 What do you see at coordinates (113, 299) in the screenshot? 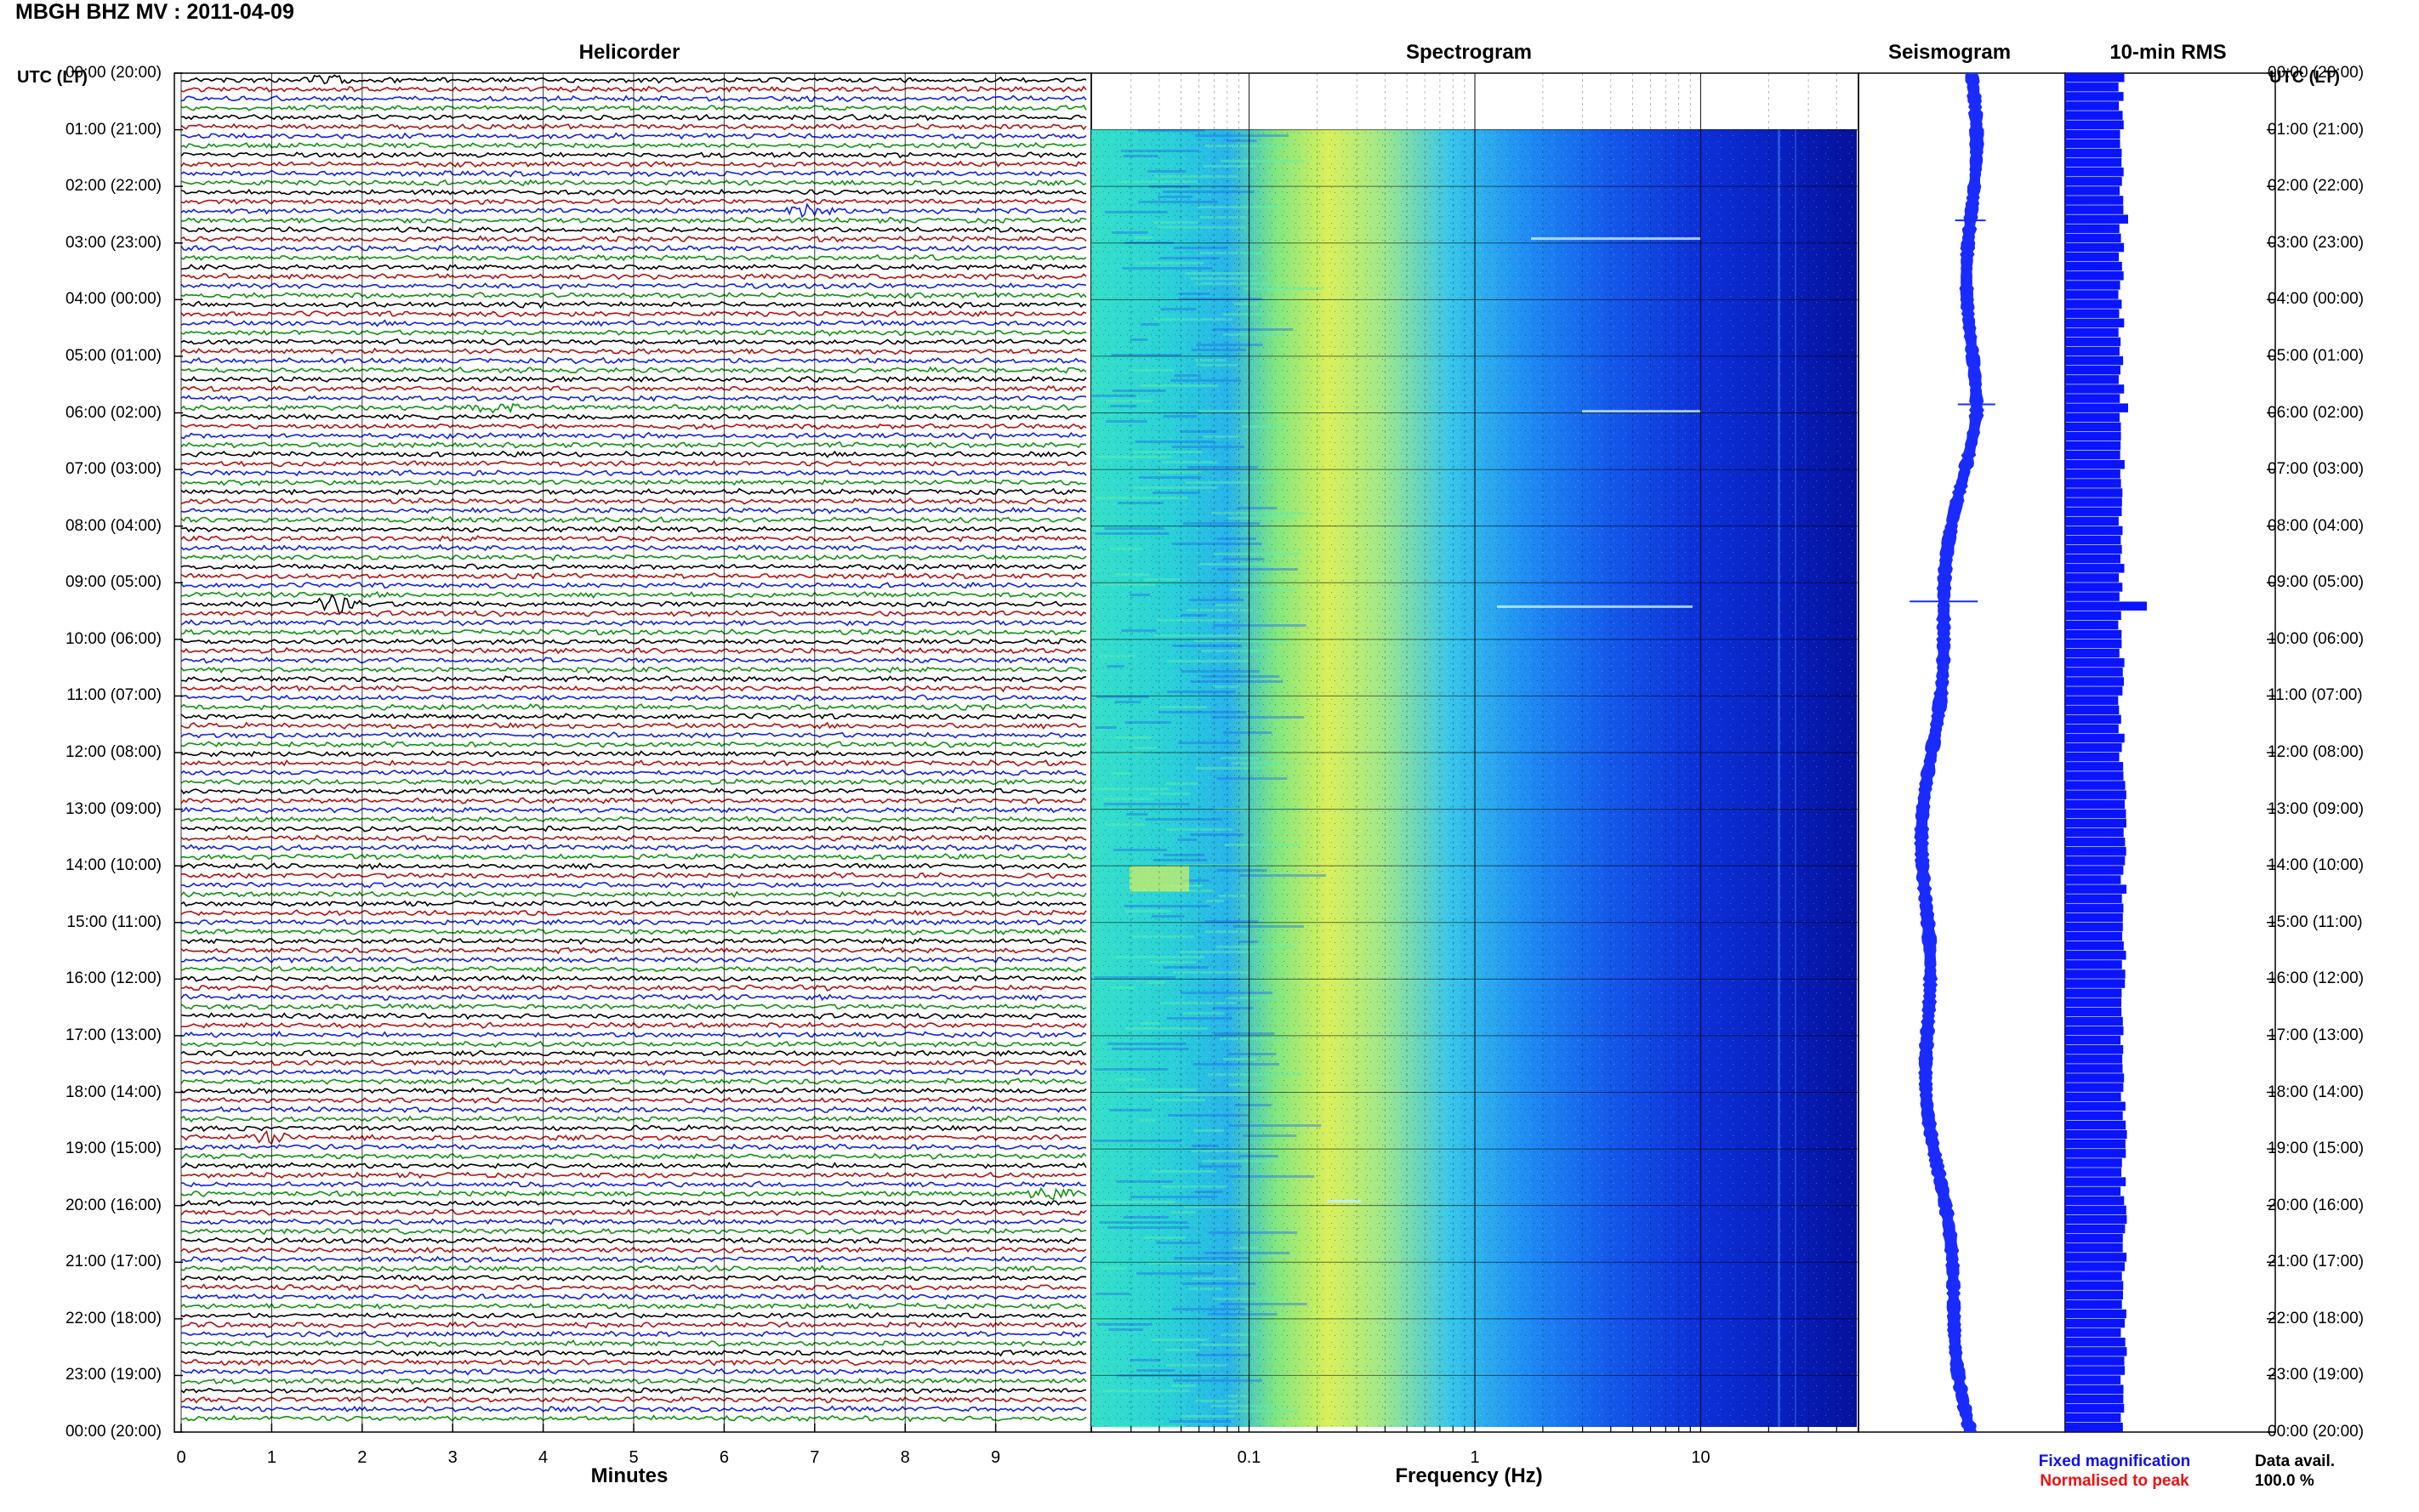
I see `time-label-left: 04:00 (00:00)` at bounding box center [113, 299].